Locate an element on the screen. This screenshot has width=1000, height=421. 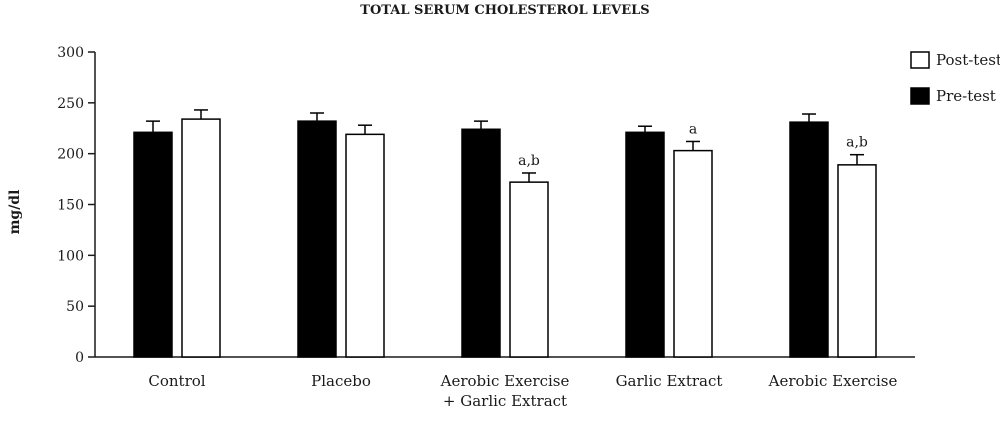
y-tick-label: 50 is located at coordinates (75, 307).